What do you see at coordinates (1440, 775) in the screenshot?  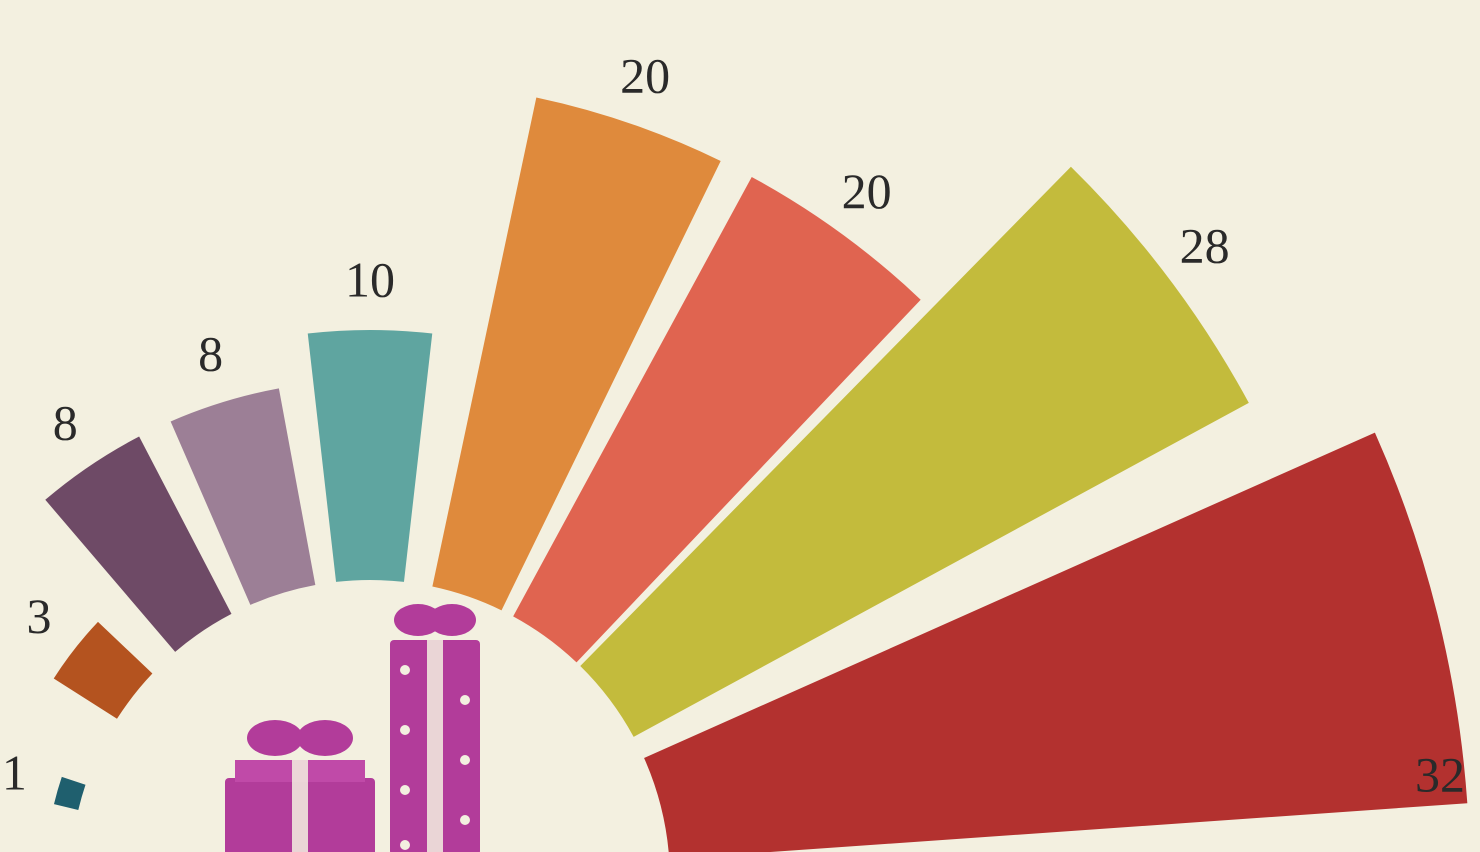 I see `value-label: 32` at bounding box center [1440, 775].